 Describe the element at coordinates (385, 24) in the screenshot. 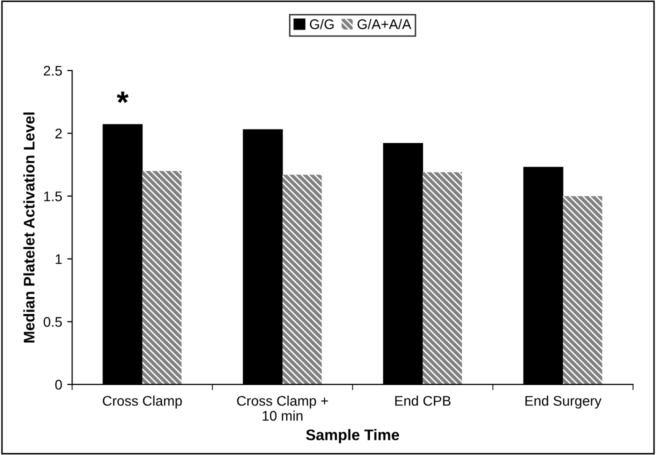

I see `legend-label: G/A+A/A` at that location.